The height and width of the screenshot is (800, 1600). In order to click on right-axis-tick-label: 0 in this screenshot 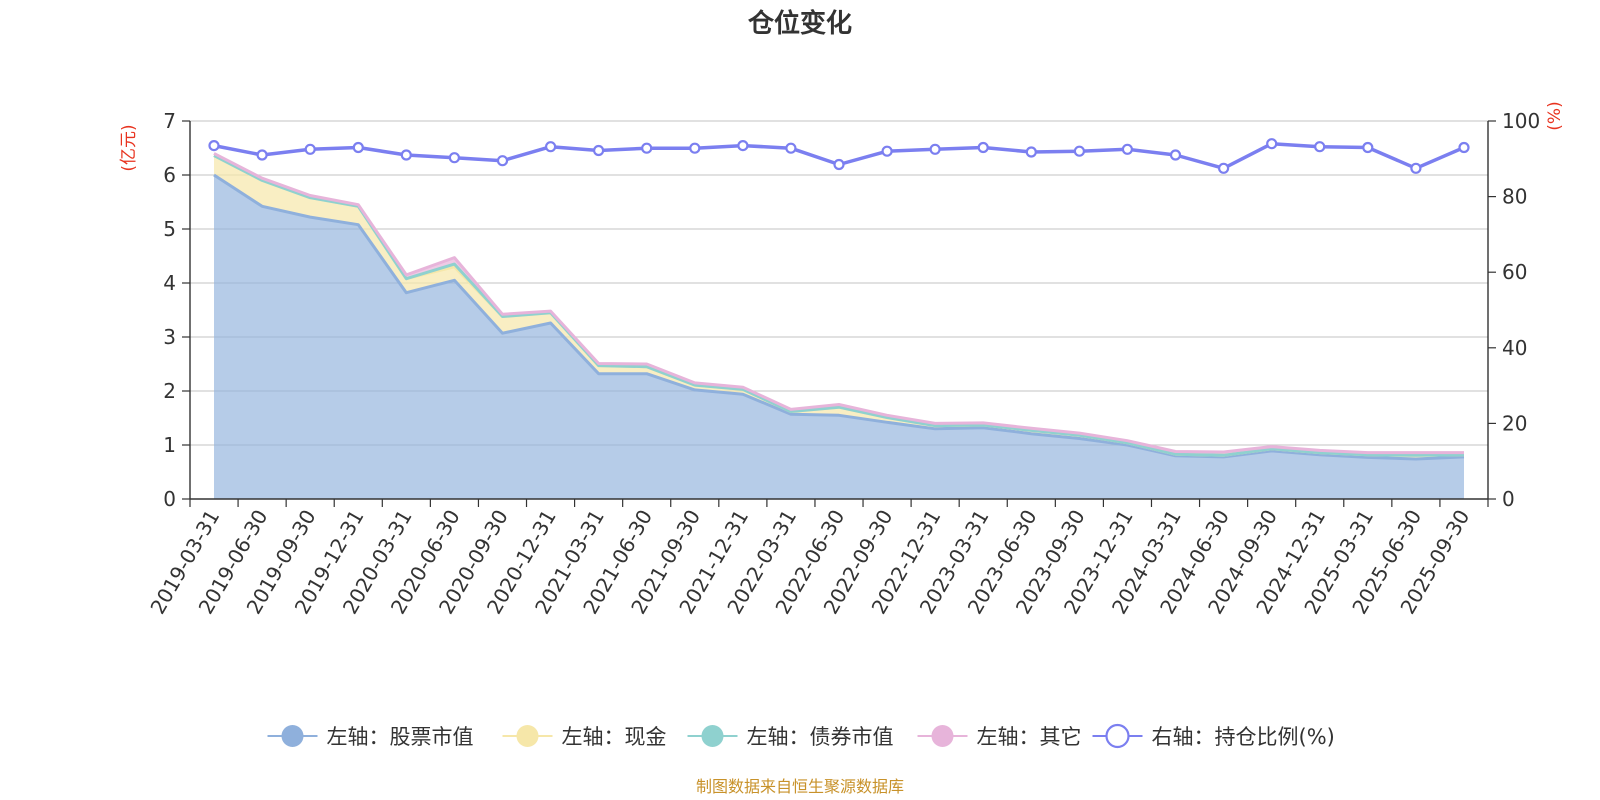, I will do `click(1508, 499)`.